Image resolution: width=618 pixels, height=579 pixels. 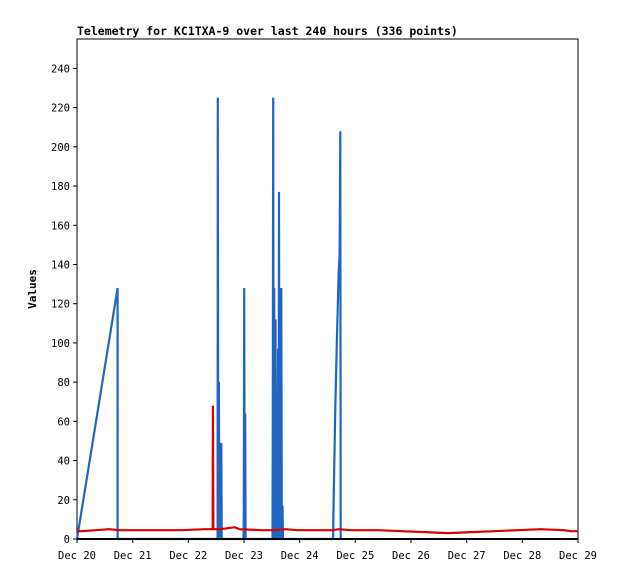 What do you see at coordinates (522, 556) in the screenshot?
I see `x-tick-label: Dec 28` at bounding box center [522, 556].